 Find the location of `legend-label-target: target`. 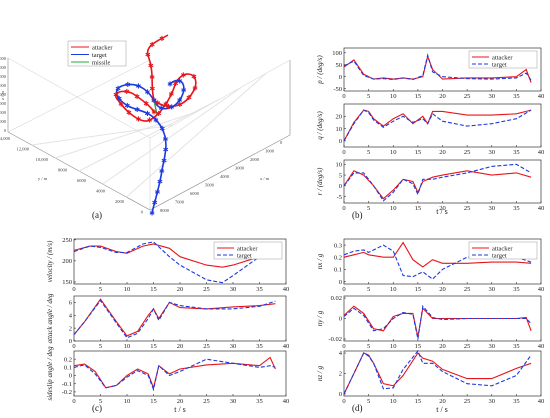

legend-label-target: target is located at coordinates (499, 64).